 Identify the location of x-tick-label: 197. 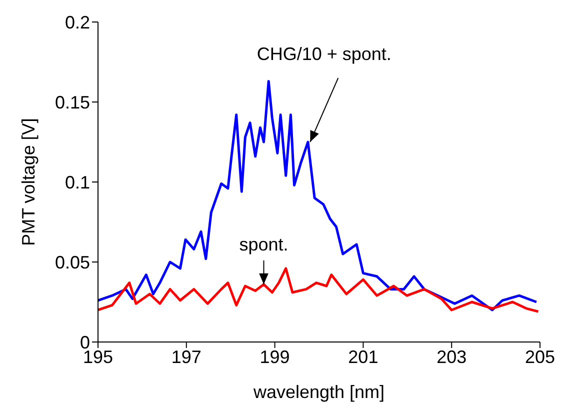
(186, 356).